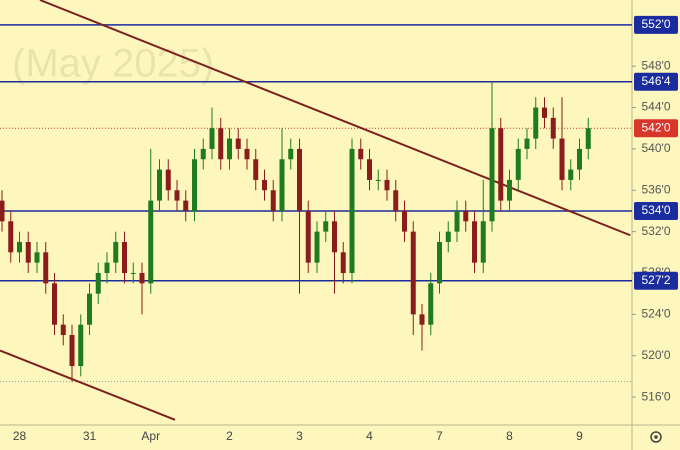 This screenshot has height=450, width=680. What do you see at coordinates (88, 385) in the screenshot?
I see `trendline` at bounding box center [88, 385].